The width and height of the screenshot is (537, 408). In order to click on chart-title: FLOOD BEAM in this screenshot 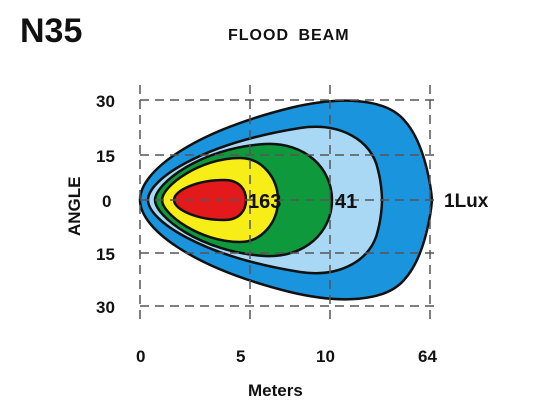, I will do `click(289, 35)`.